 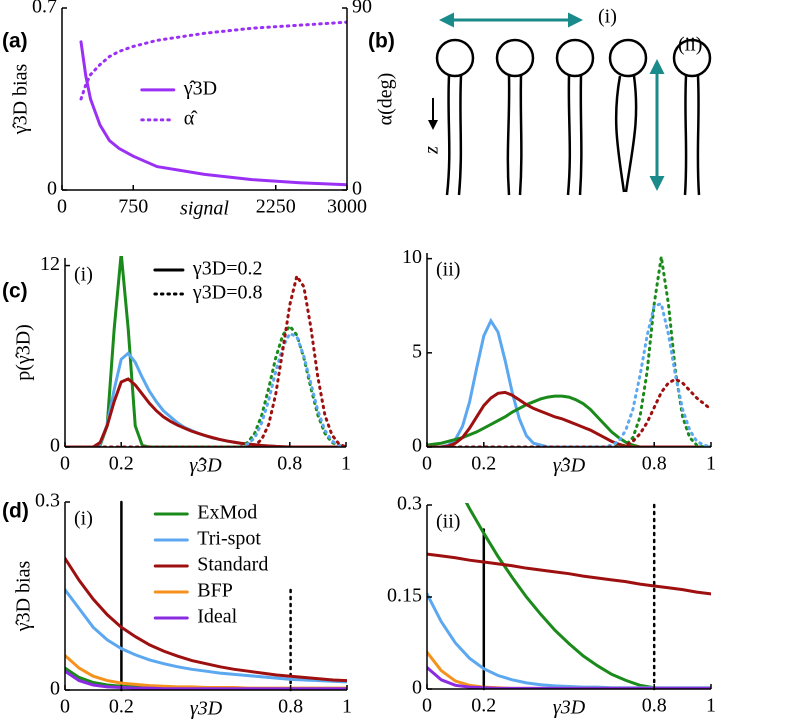 What do you see at coordinates (215, 591) in the screenshot?
I see `legend-label: BFP` at bounding box center [215, 591].